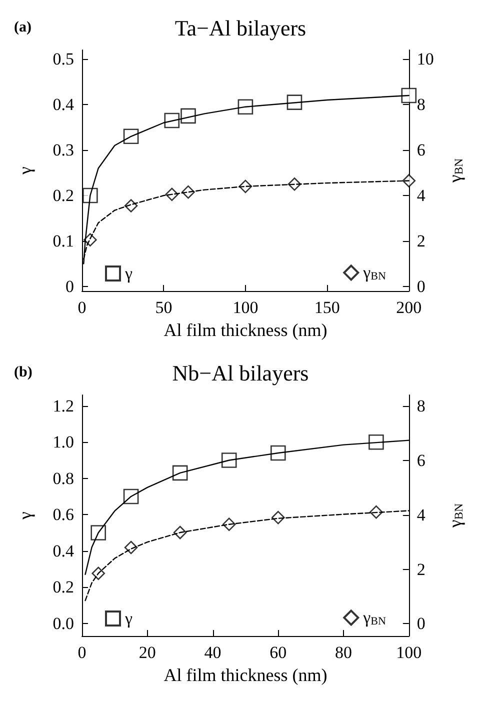  I want to click on x-tick-label: 20, so click(147, 652).